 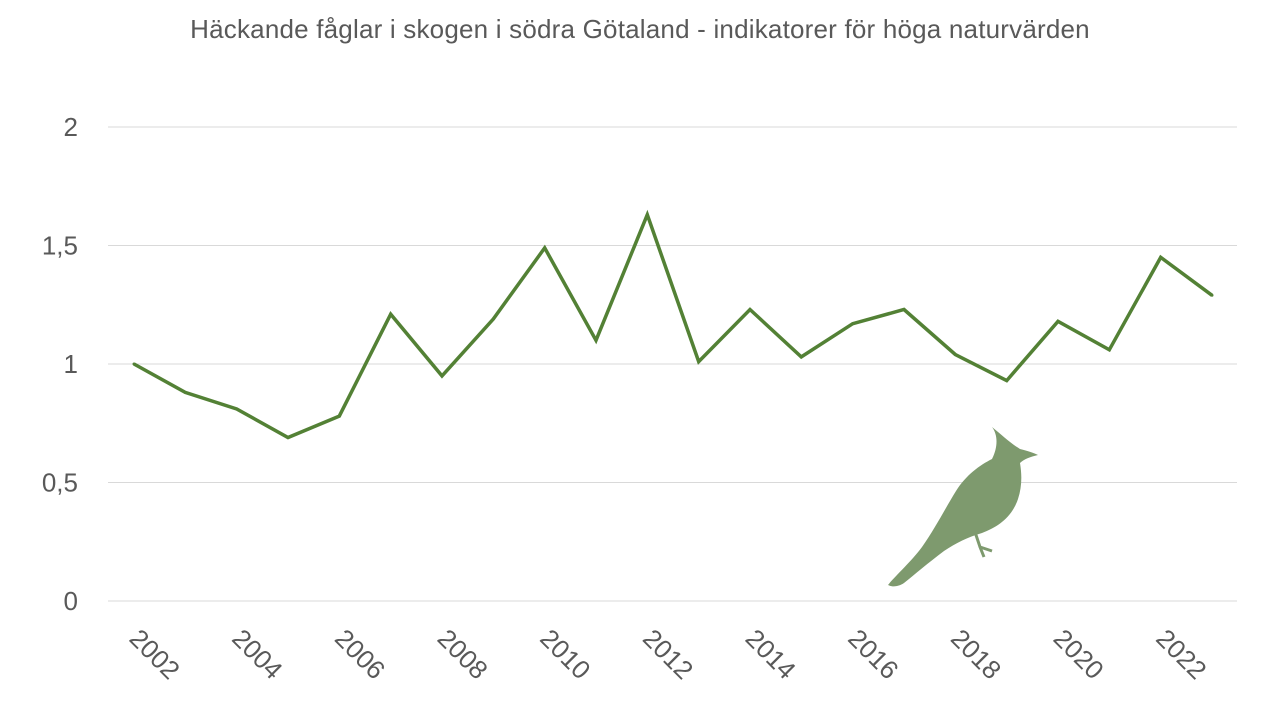 What do you see at coordinates (257, 654) in the screenshot?
I see `x-tick-label: 2004` at bounding box center [257, 654].